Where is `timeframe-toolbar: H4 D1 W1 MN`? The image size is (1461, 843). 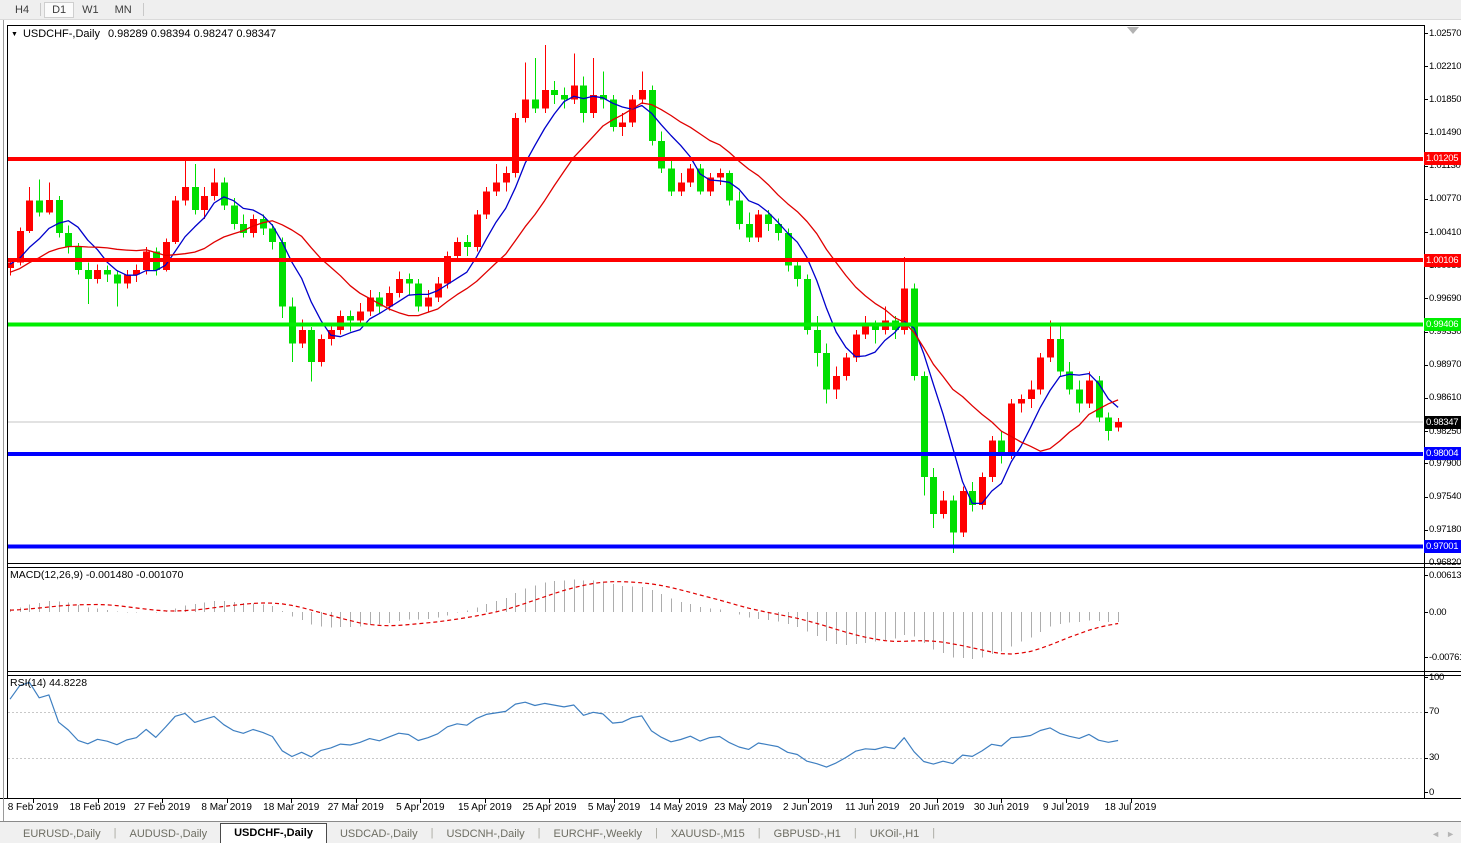
timeframe-toolbar: H4 D1 W1 MN is located at coordinates (730, 10).